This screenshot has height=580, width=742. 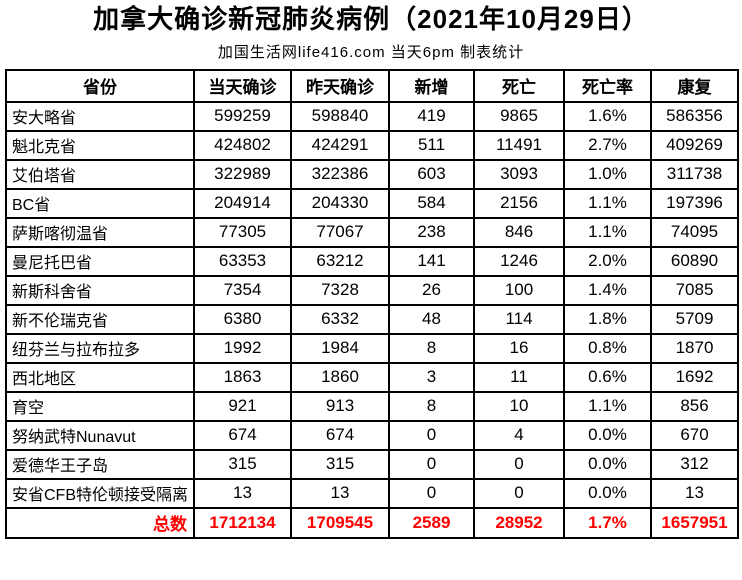 What do you see at coordinates (100, 348) in the screenshot?
I see `cell-province: 纽芬兰与拉布拉多` at bounding box center [100, 348].